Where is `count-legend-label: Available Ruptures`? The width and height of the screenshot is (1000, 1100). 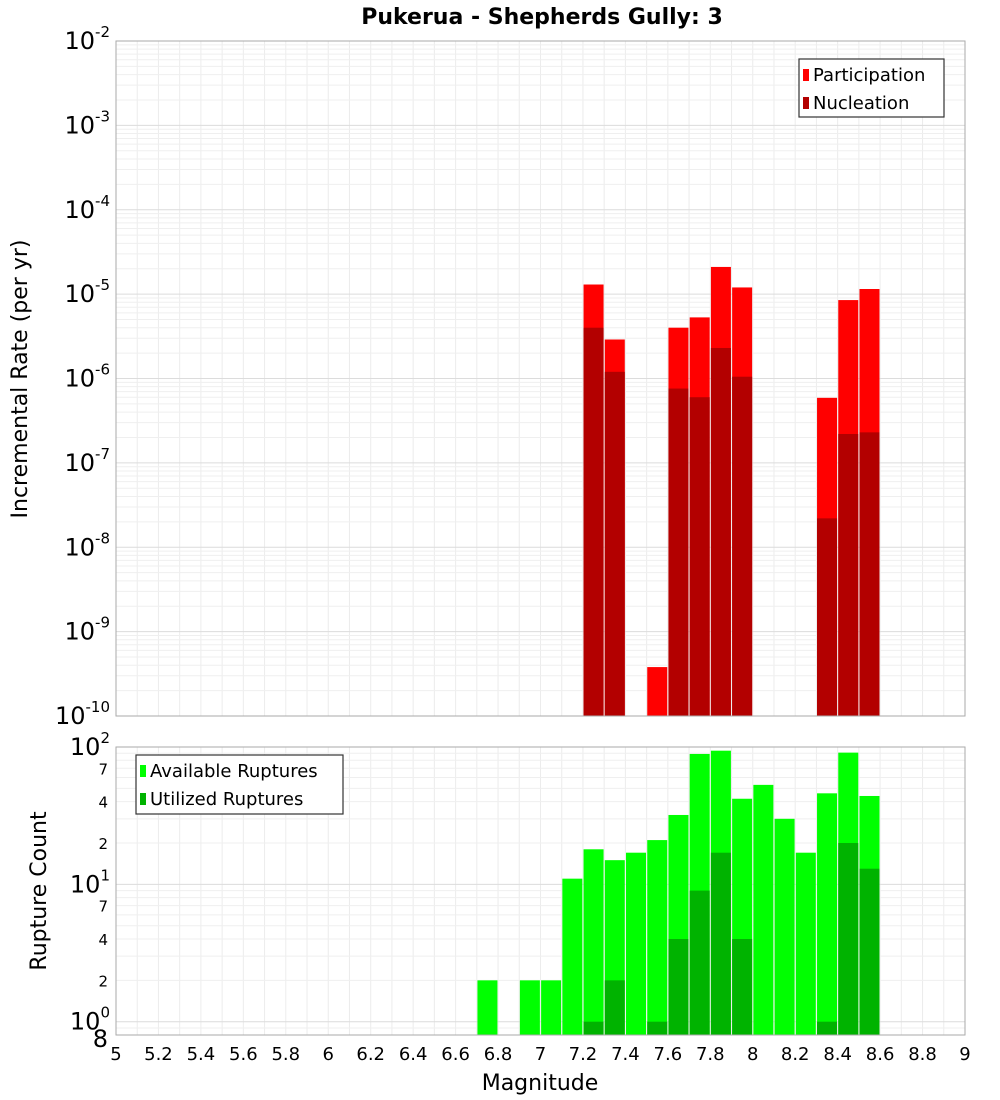
count-legend-label: Available Ruptures is located at coordinates (234, 771).